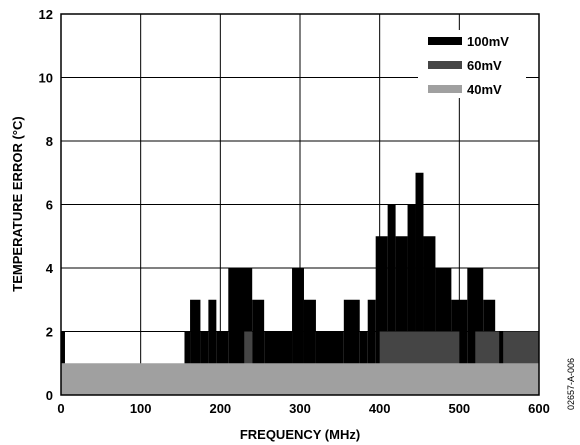 The height and width of the screenshot is (445, 580). I want to click on legend-label: 60mV, so click(484, 65).